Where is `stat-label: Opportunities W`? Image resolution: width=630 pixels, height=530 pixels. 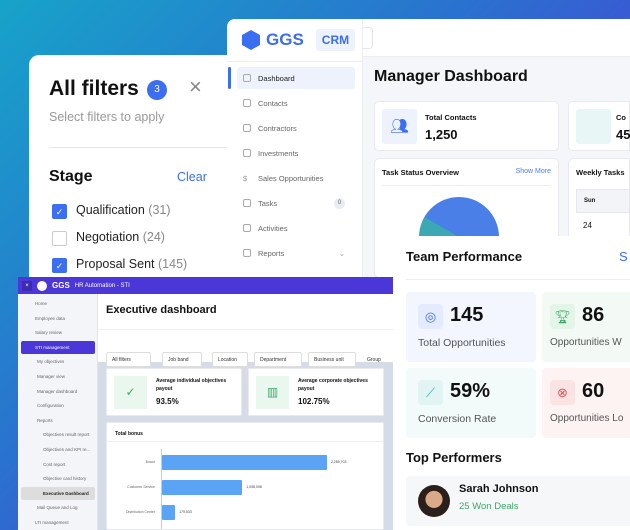
stat-label: Opportunities W is located at coordinates (586, 342).